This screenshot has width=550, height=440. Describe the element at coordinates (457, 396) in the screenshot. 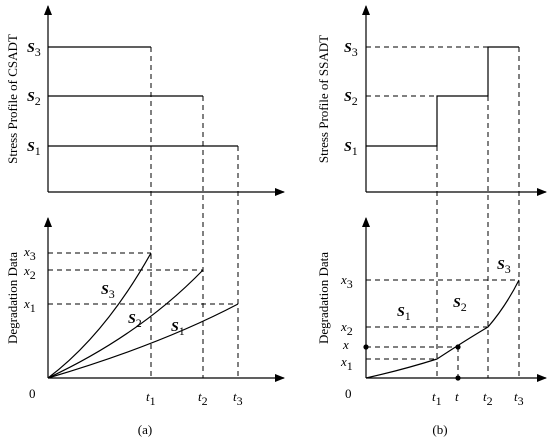

I see `b-xtick-t: t` at that location.